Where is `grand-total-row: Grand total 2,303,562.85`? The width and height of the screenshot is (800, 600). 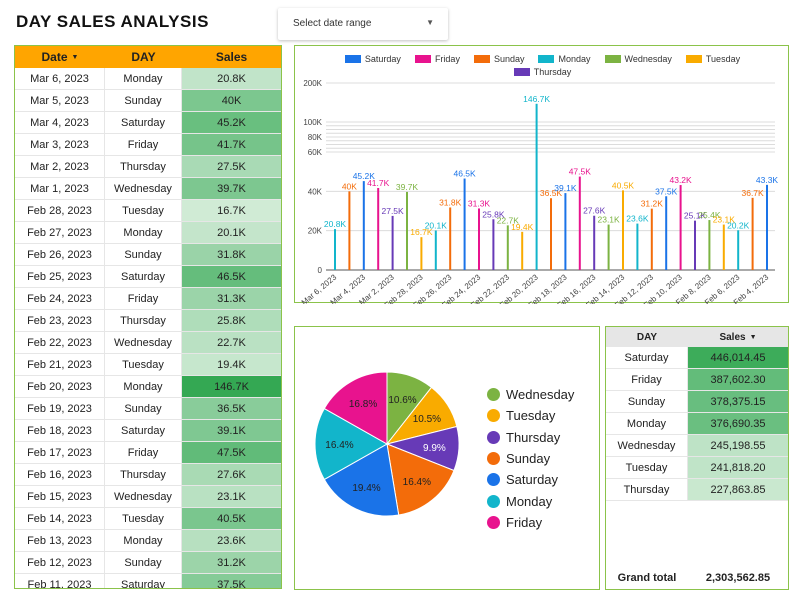
grand-total-row: Grand total 2,303,562.85 is located at coordinates (697, 578).